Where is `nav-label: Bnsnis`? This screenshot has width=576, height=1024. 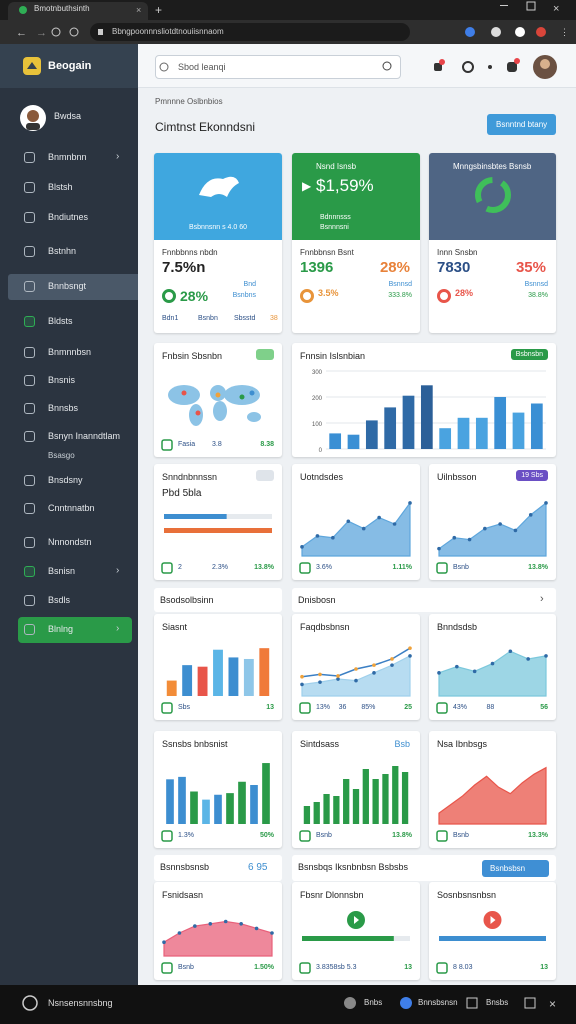 nav-label: Bnsnis is located at coordinates (62, 380).